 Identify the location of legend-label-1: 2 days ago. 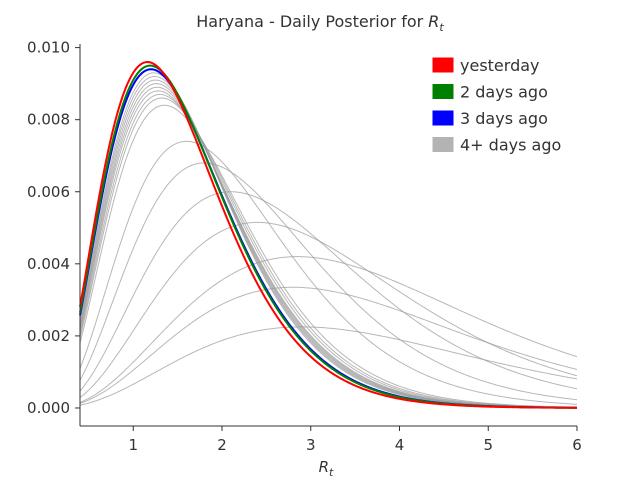
(504, 92).